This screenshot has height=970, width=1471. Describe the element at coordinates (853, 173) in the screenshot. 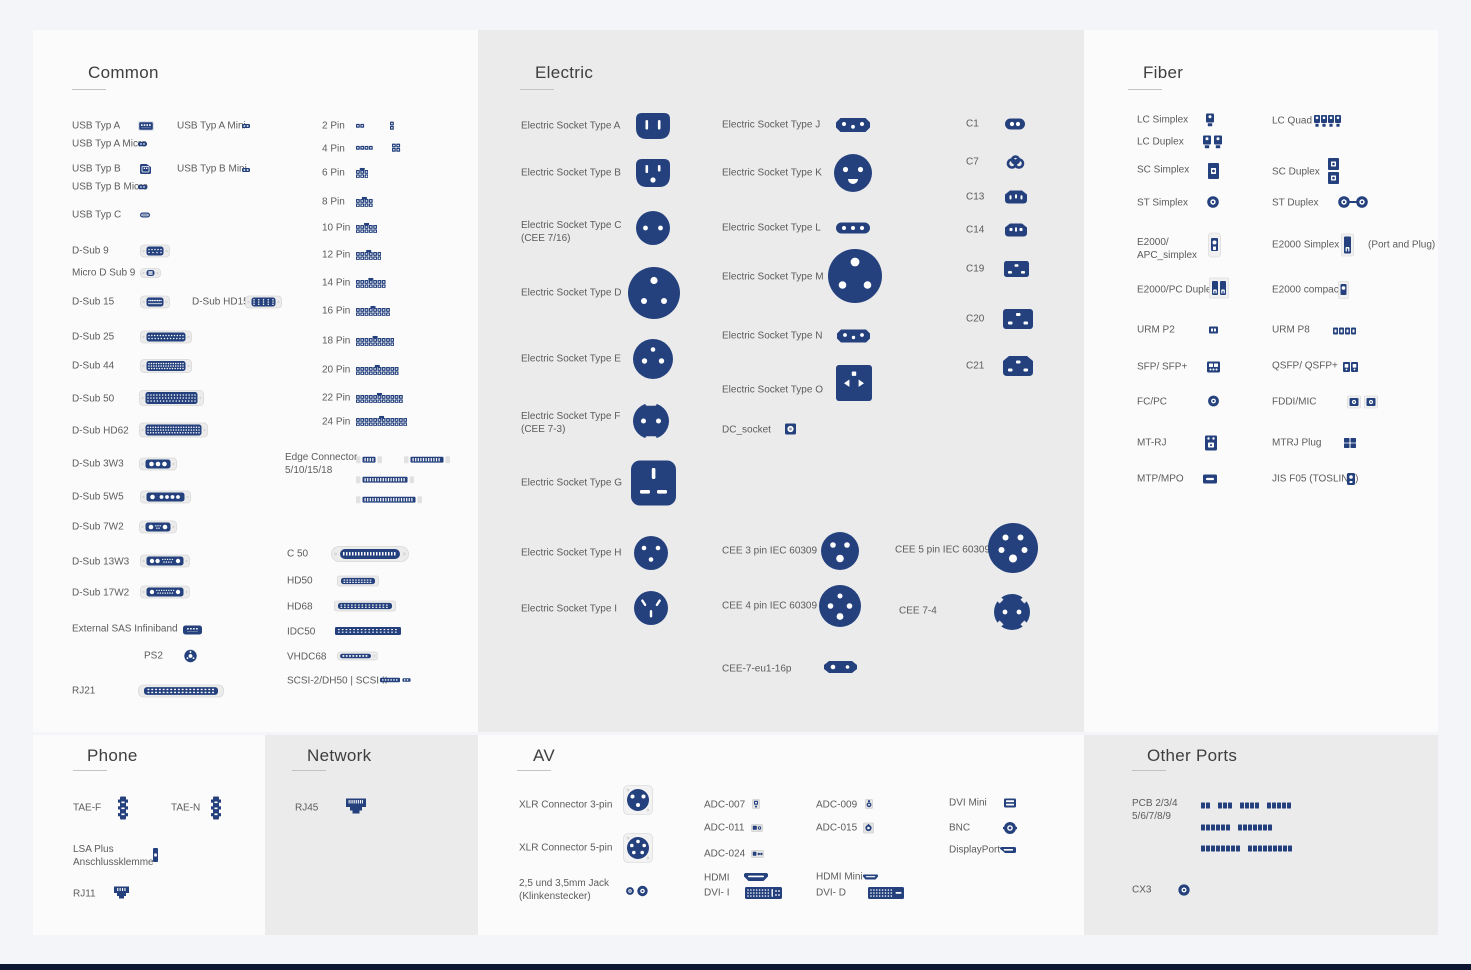

I see `socket-type-k-icon` at that location.